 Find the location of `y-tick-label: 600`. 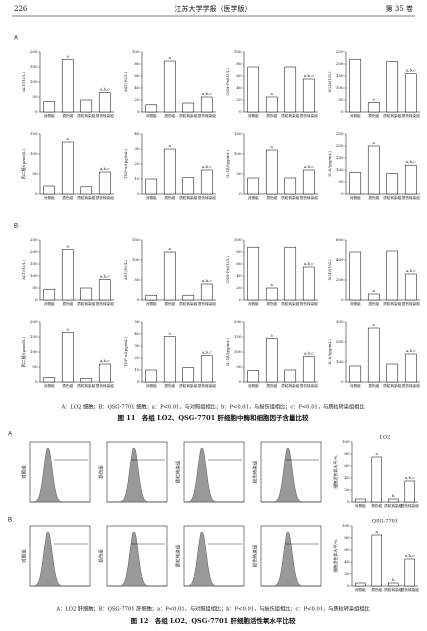

y-tick-label: 600 is located at coordinates (340, 239).